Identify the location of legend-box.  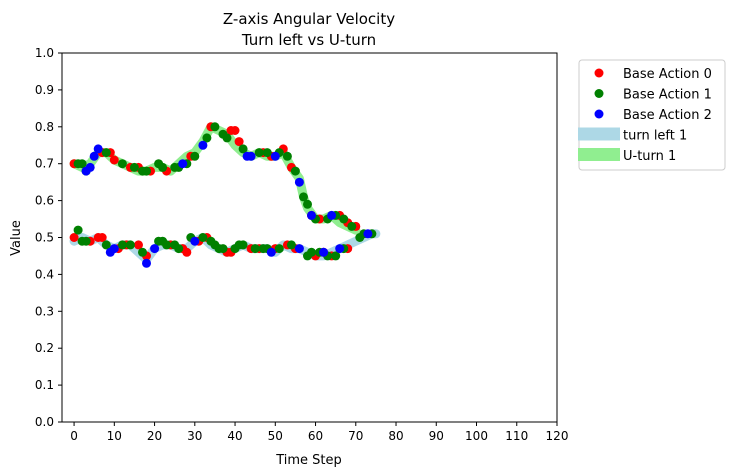
(652, 115).